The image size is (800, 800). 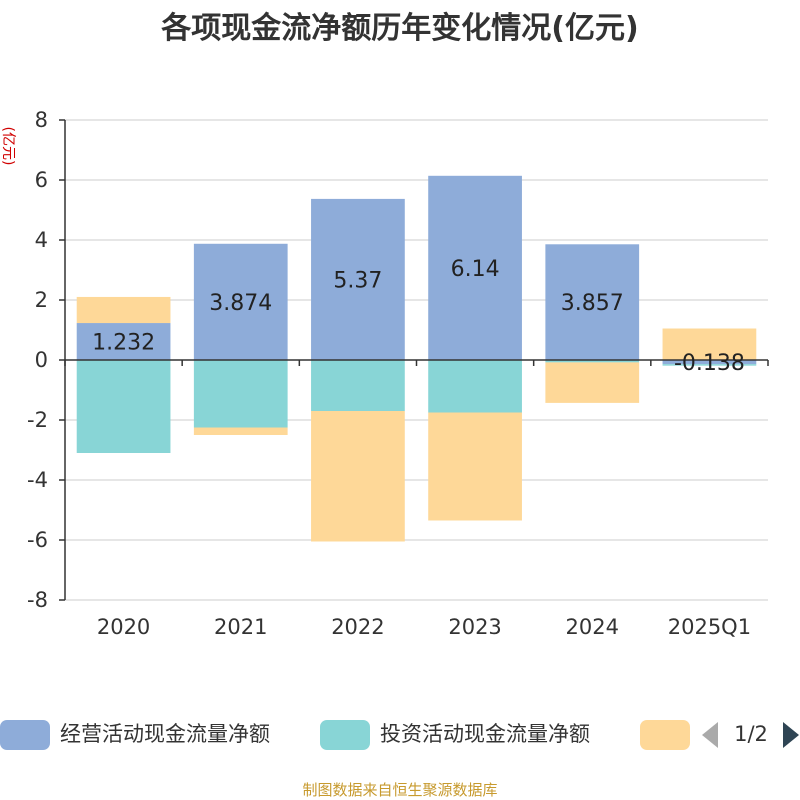 I want to click on legend-pager: 1/2, so click(x=750, y=735).